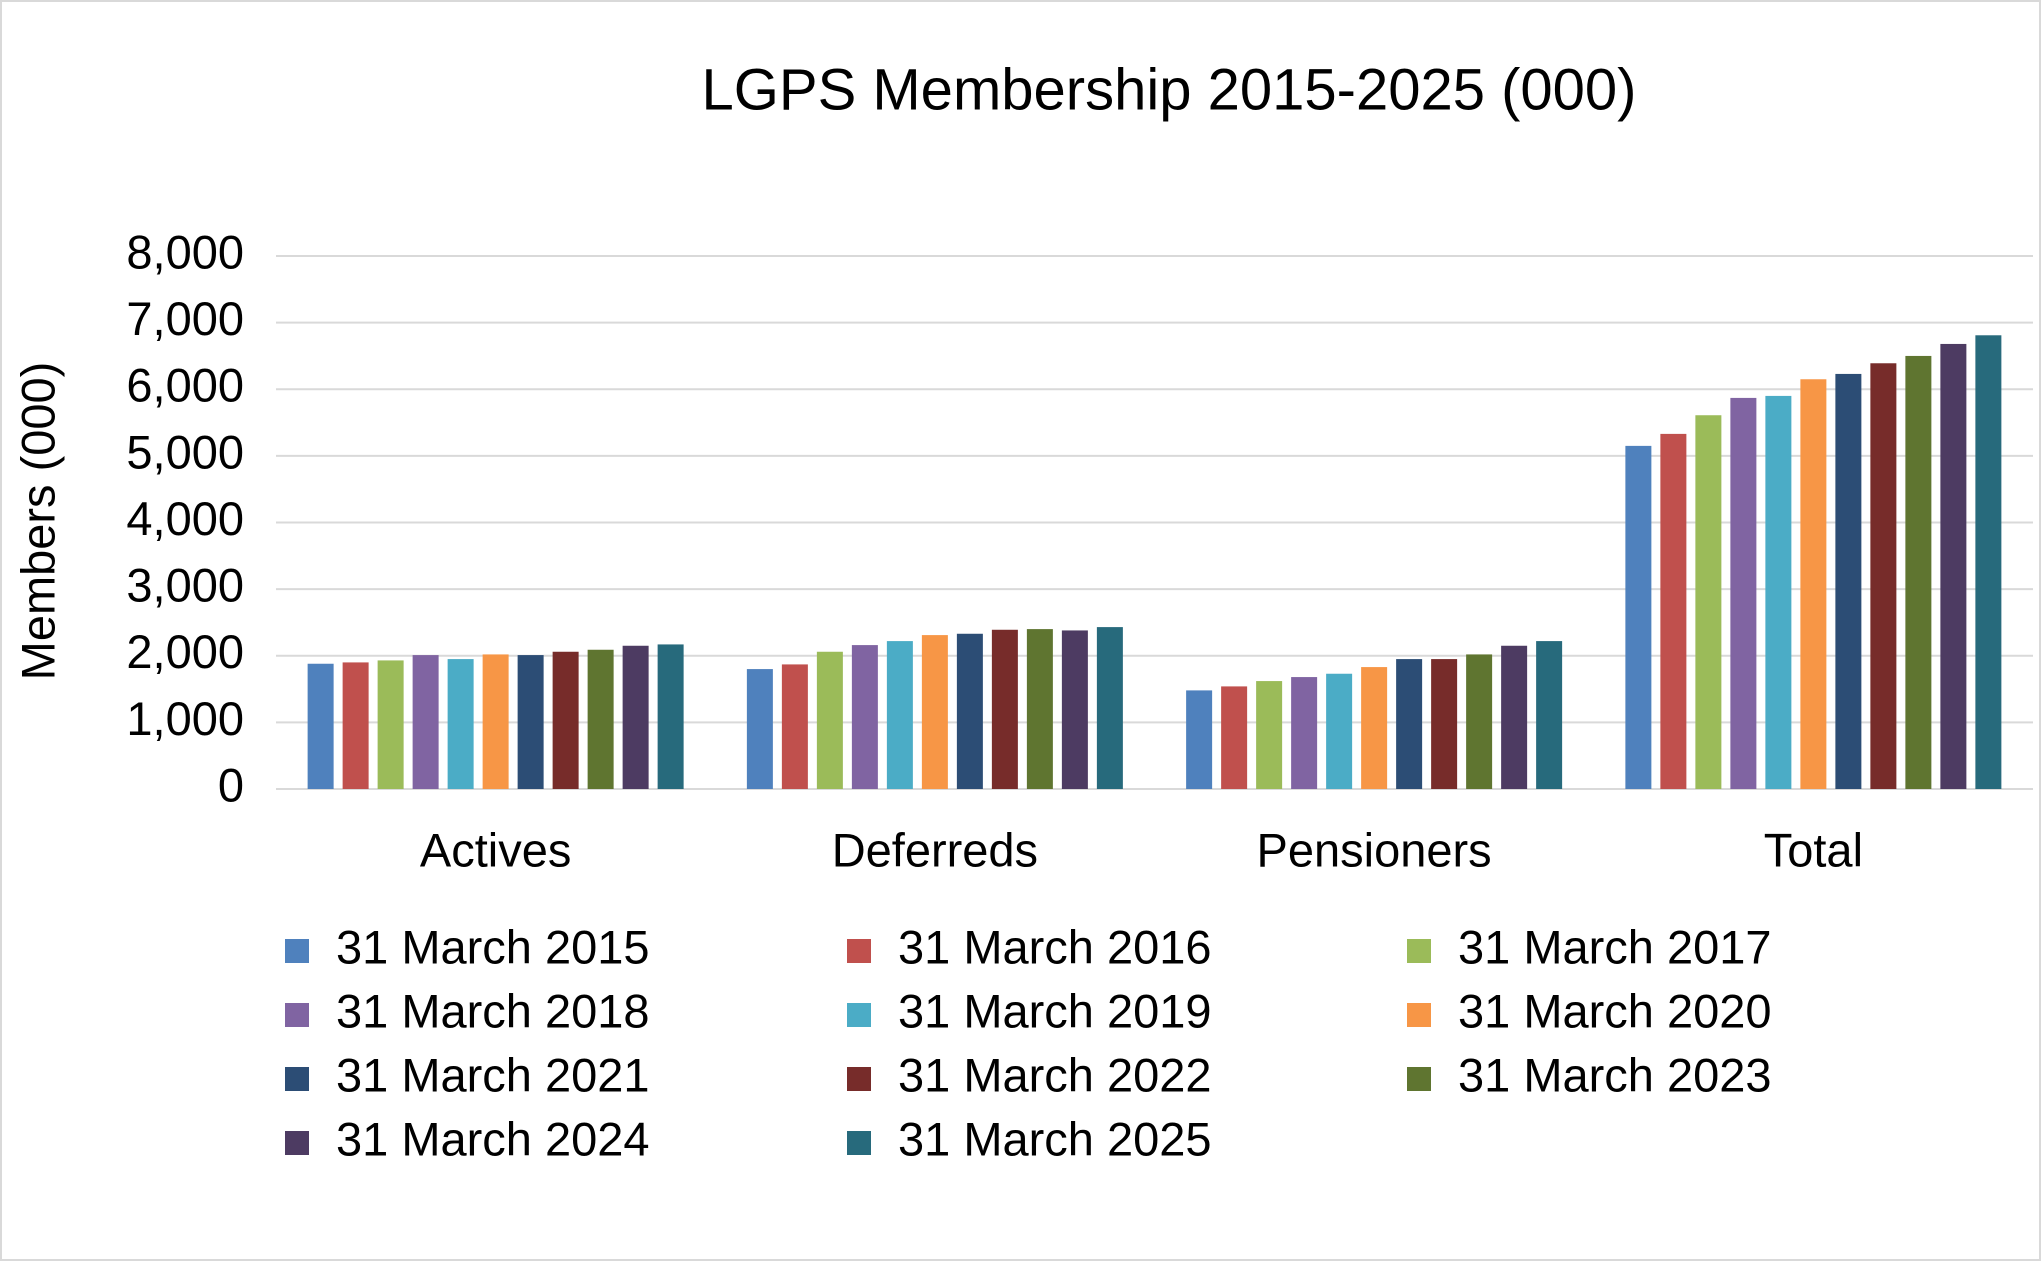 Image resolution: width=2041 pixels, height=1261 pixels. What do you see at coordinates (1615, 1074) in the screenshot?
I see `legend-label: 31 March 2023` at bounding box center [1615, 1074].